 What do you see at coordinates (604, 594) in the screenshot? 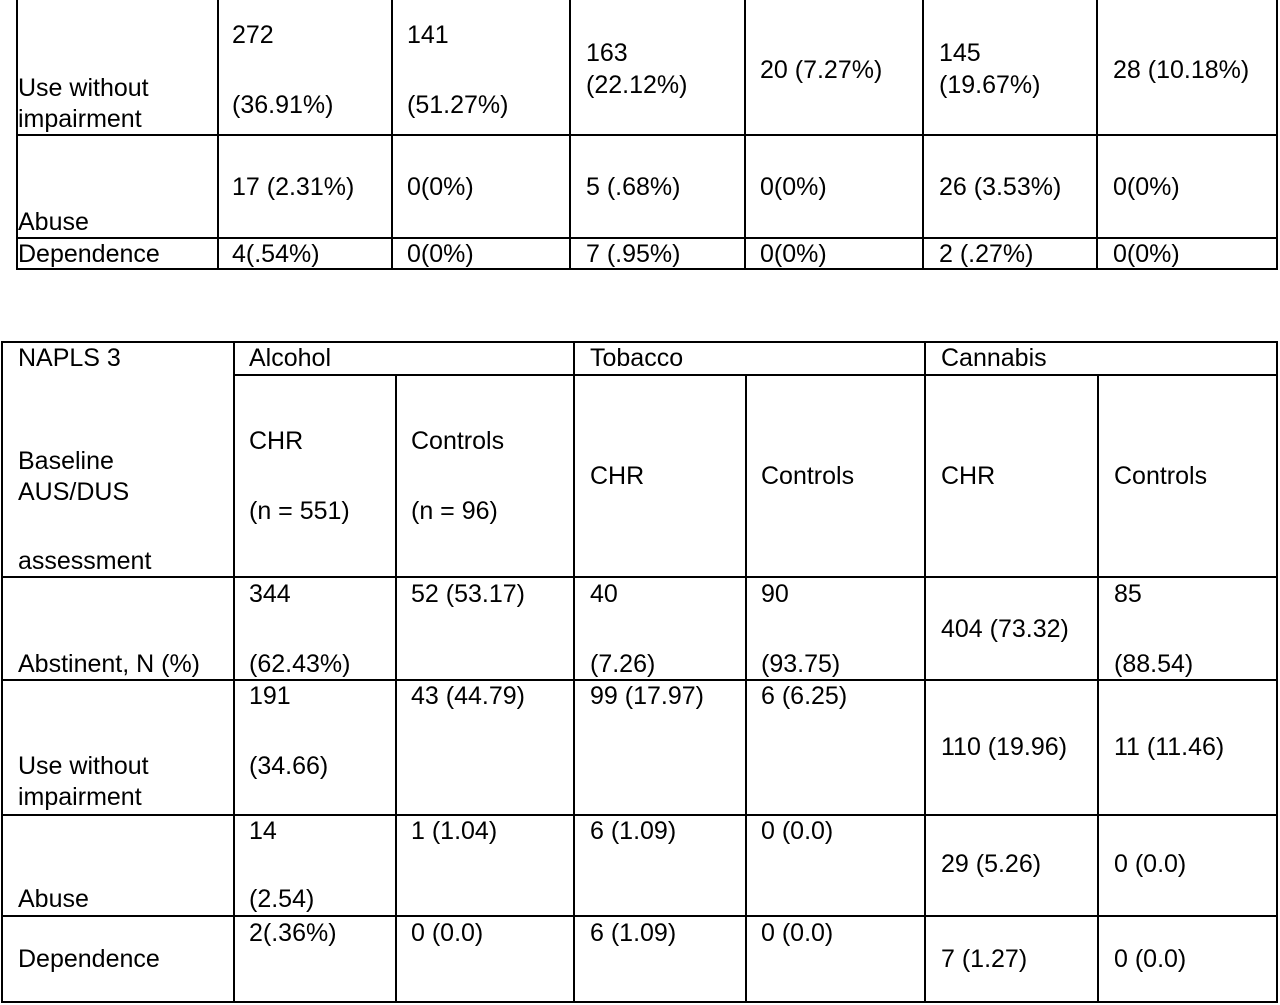
I see `table-cell: 40` at bounding box center [604, 594].